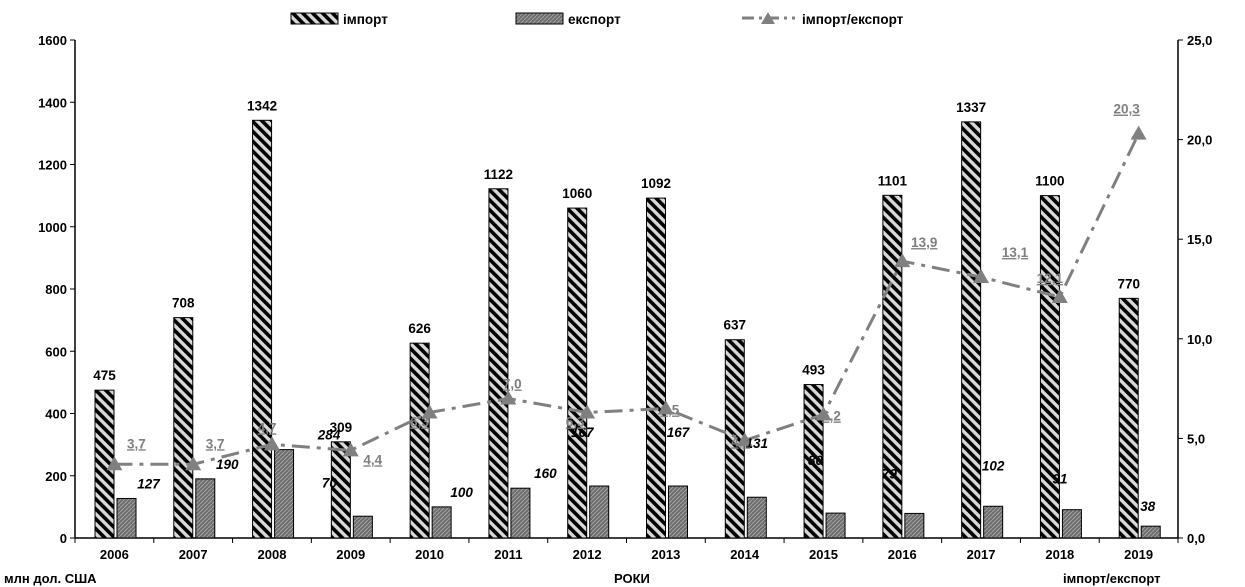 This screenshot has width=1245, height=587. What do you see at coordinates (1015, 252) in the screenshot?
I see `ratio-value-label: 13,1` at bounding box center [1015, 252].